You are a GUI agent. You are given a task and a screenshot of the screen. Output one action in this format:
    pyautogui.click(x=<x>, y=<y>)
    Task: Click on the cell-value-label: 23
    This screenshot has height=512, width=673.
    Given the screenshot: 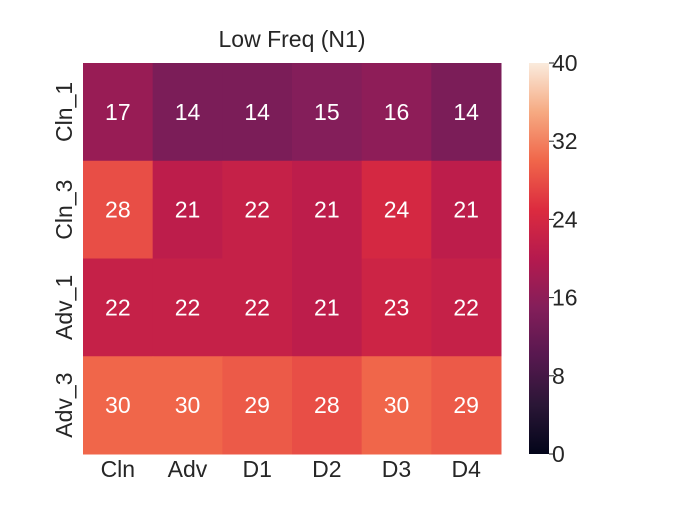 What is the action you would take?
    pyautogui.click(x=397, y=307)
    